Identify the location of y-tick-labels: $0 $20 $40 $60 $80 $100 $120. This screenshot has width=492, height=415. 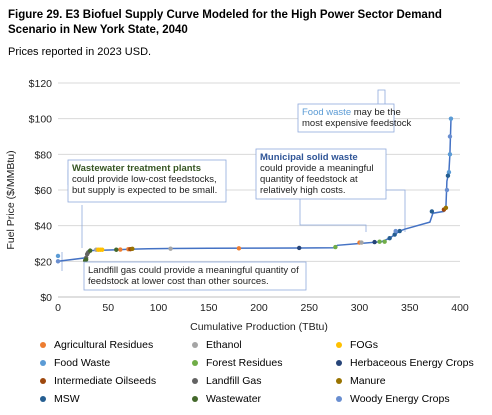
(41, 191).